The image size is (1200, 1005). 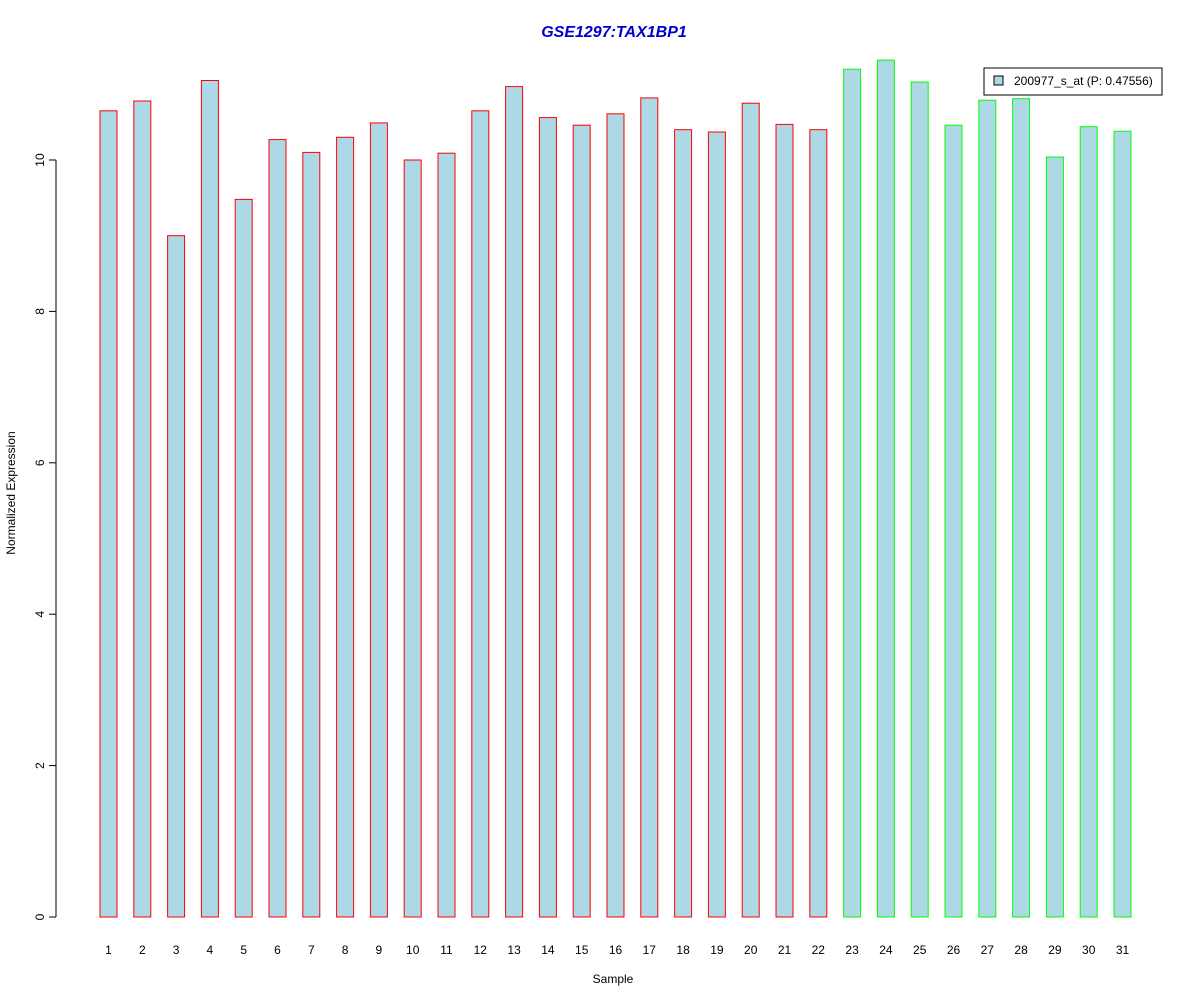 I want to click on x-tick-label: 19, so click(x=717, y=950).